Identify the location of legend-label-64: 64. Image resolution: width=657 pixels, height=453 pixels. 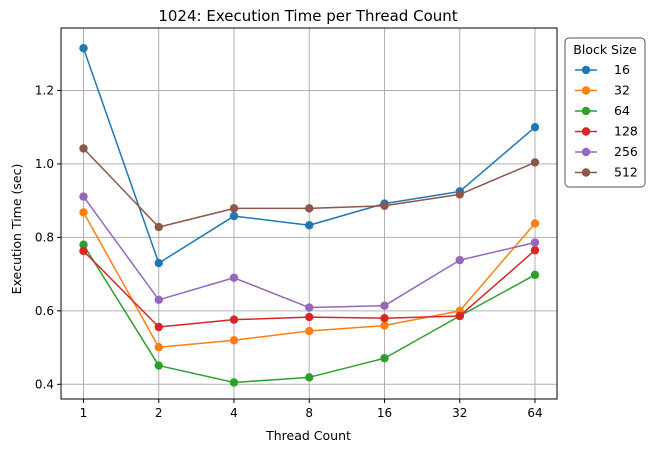
(622, 110).